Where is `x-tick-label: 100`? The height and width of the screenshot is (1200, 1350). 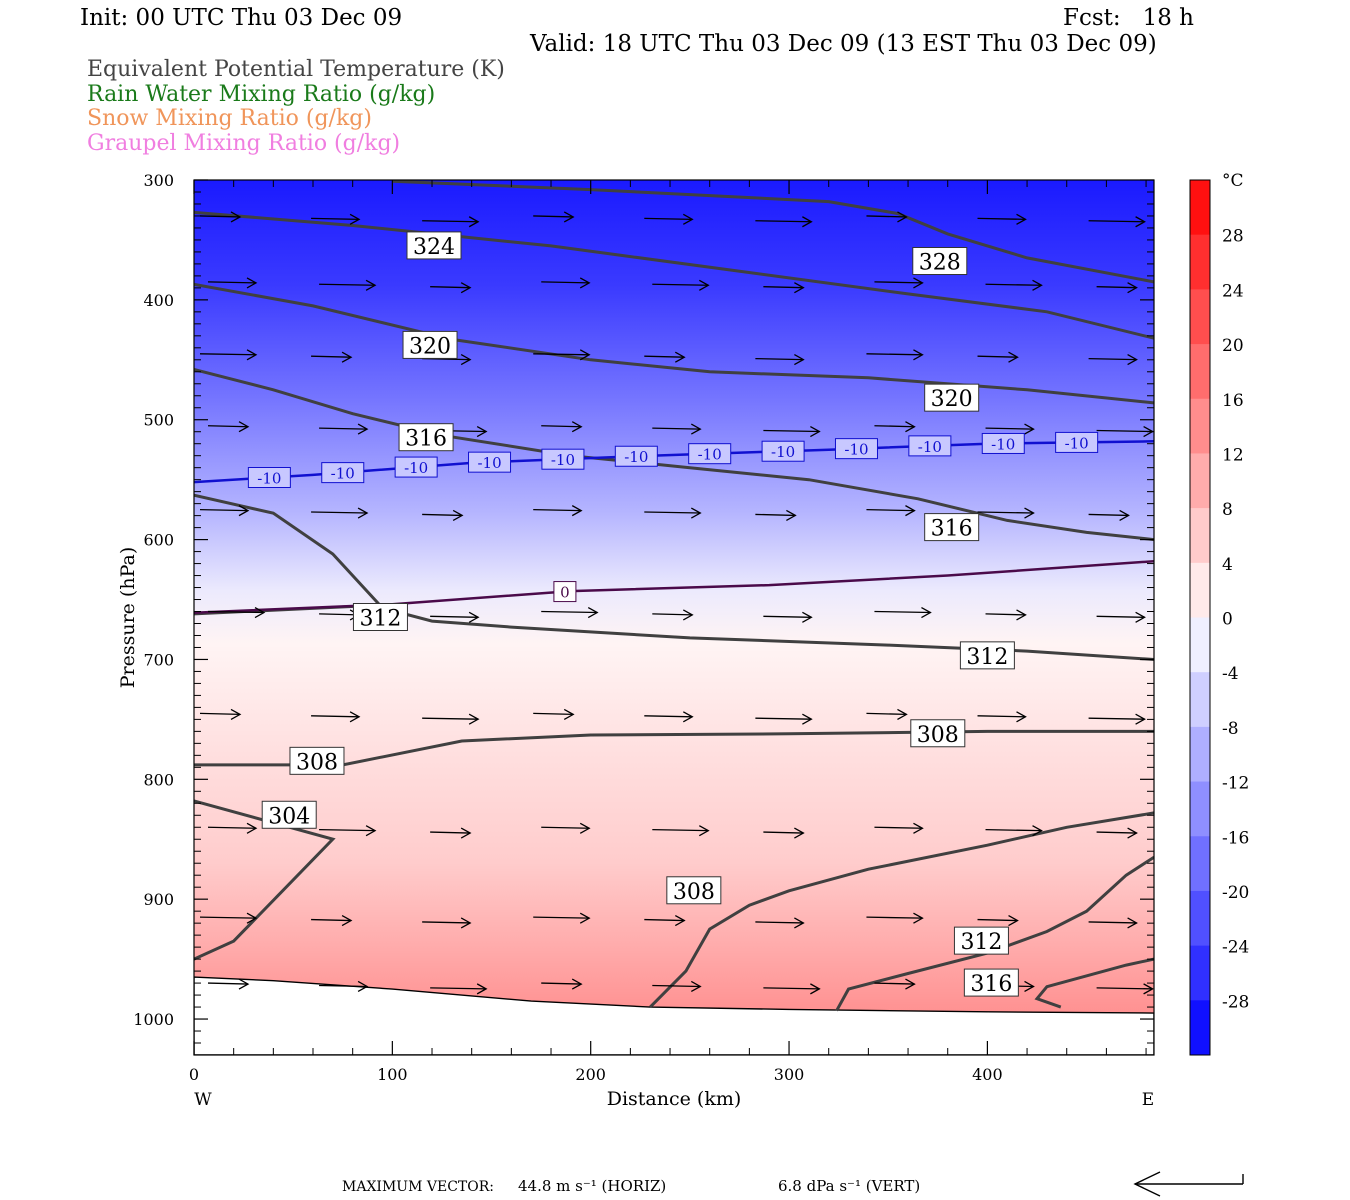
x-tick-label: 100 is located at coordinates (392, 1074).